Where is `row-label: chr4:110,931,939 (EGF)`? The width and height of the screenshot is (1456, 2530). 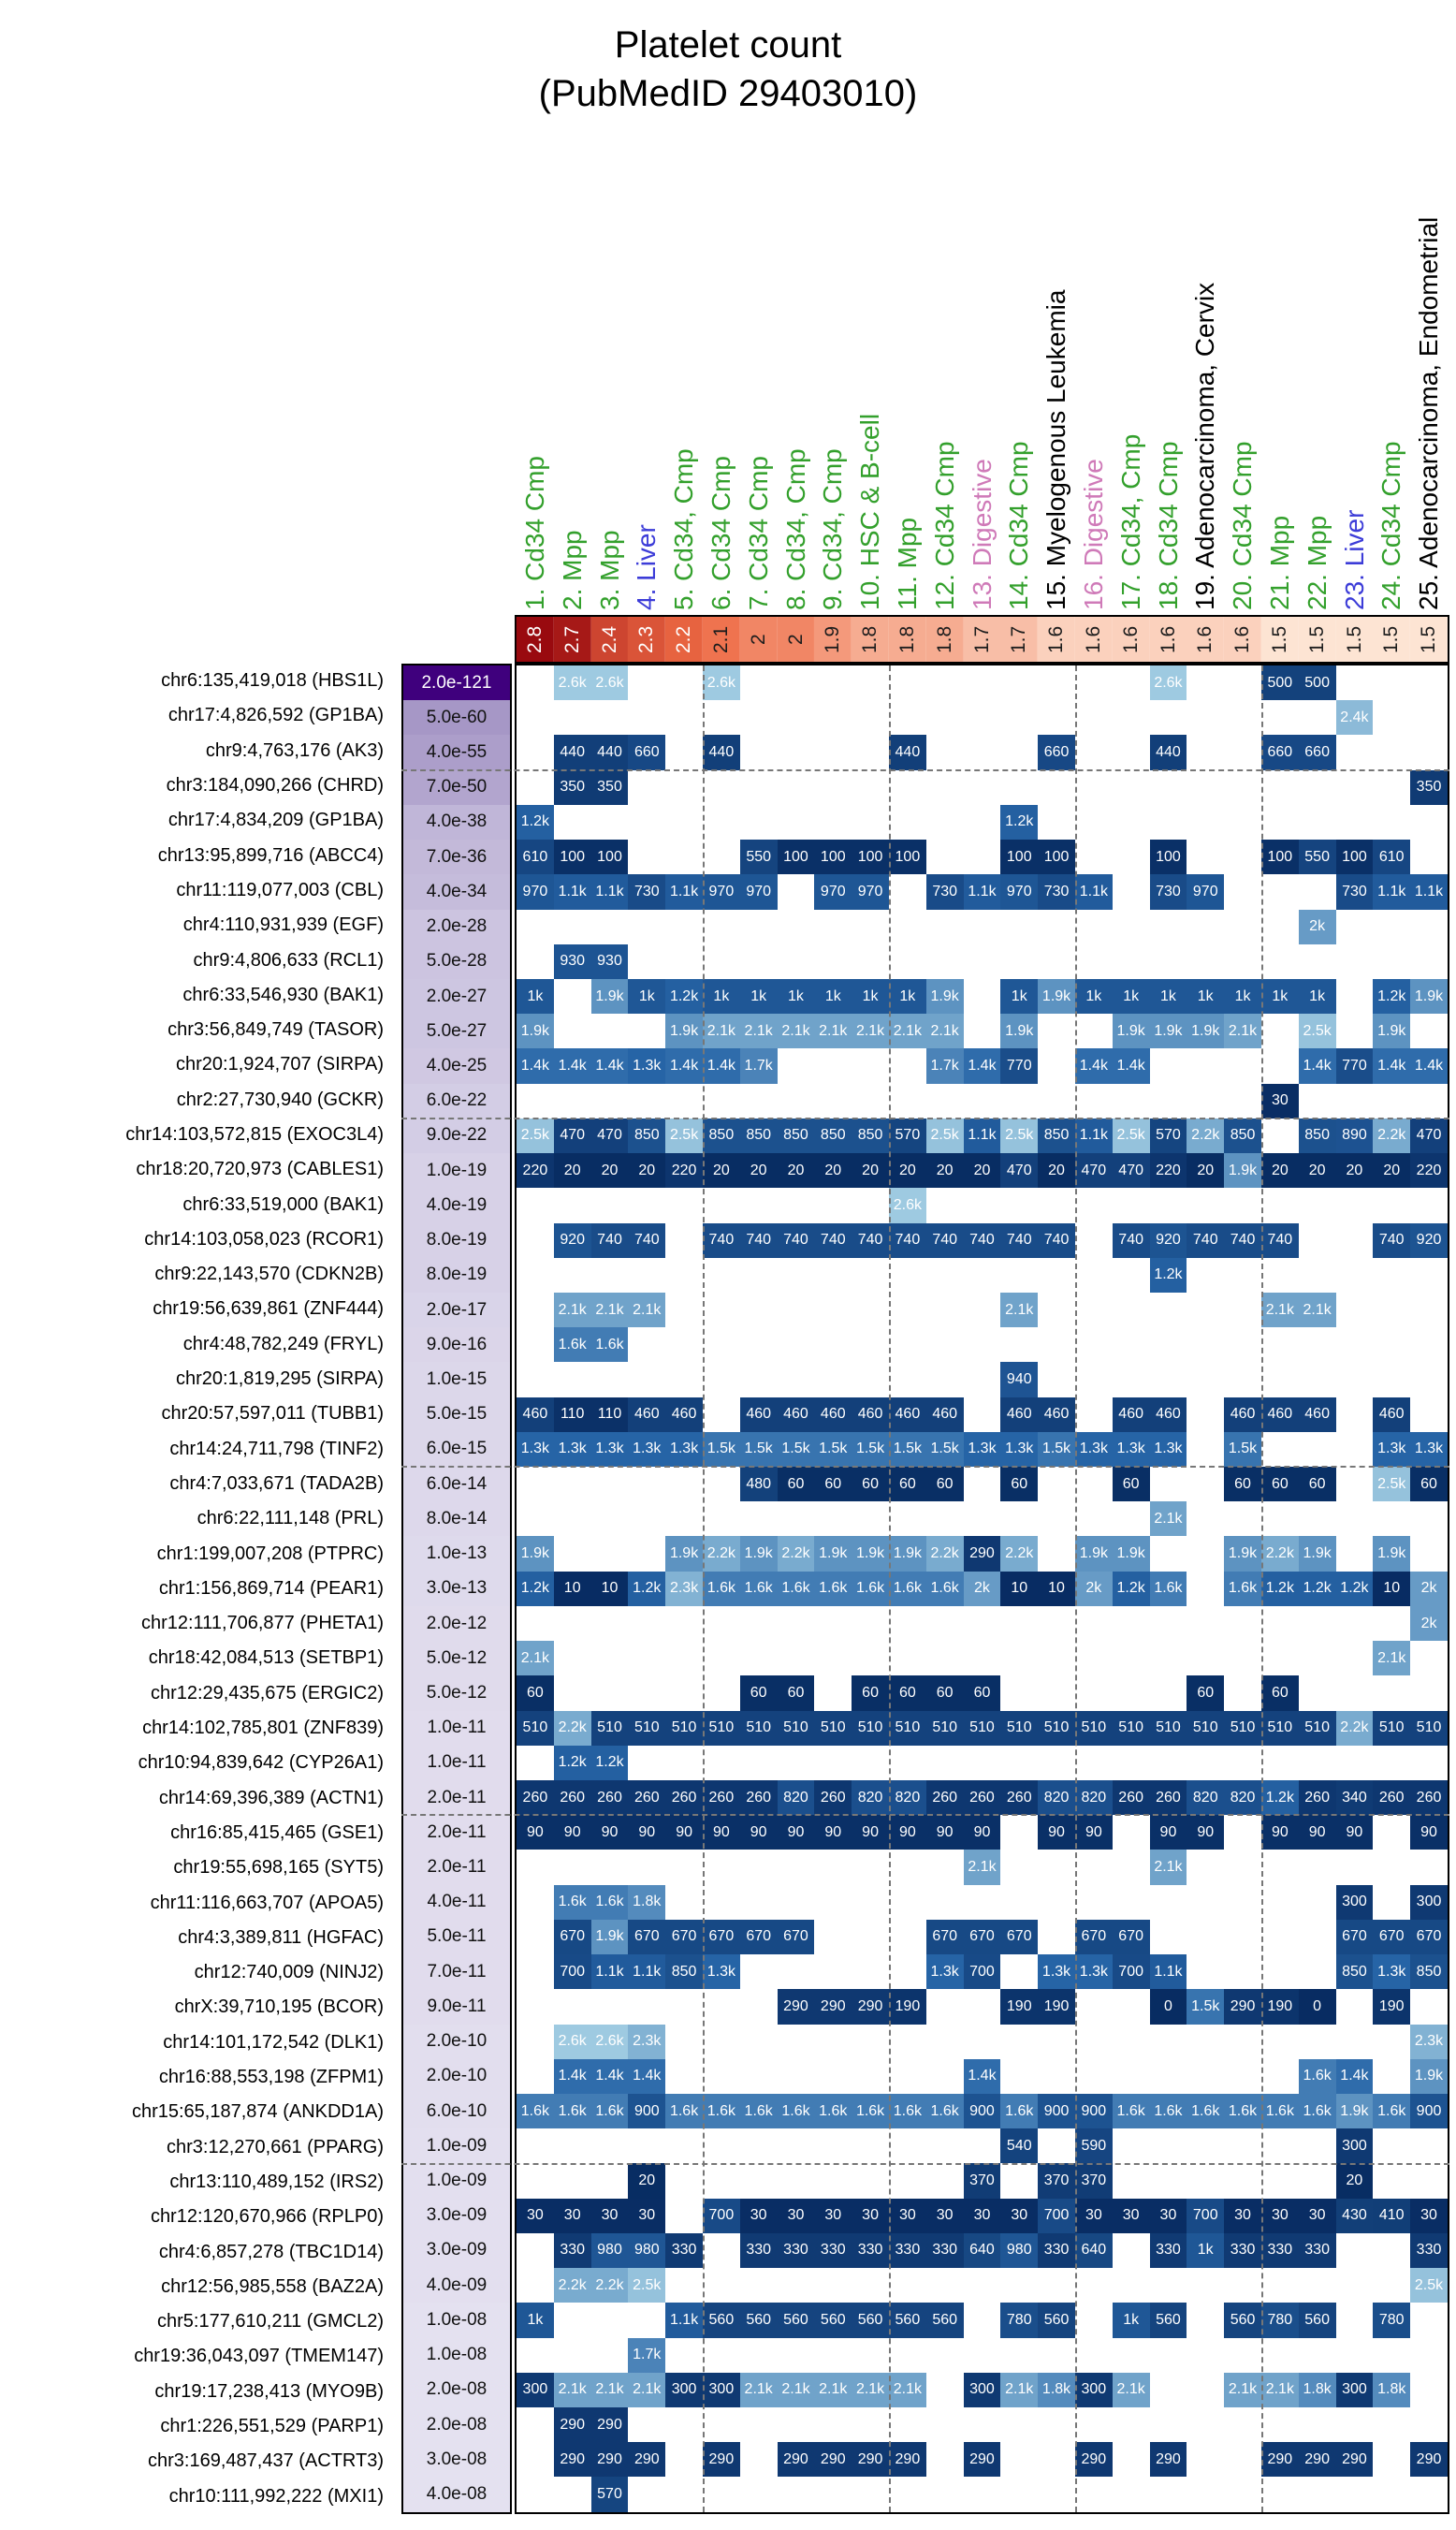 row-label: chr4:110,931,939 (EGF) is located at coordinates (283, 925).